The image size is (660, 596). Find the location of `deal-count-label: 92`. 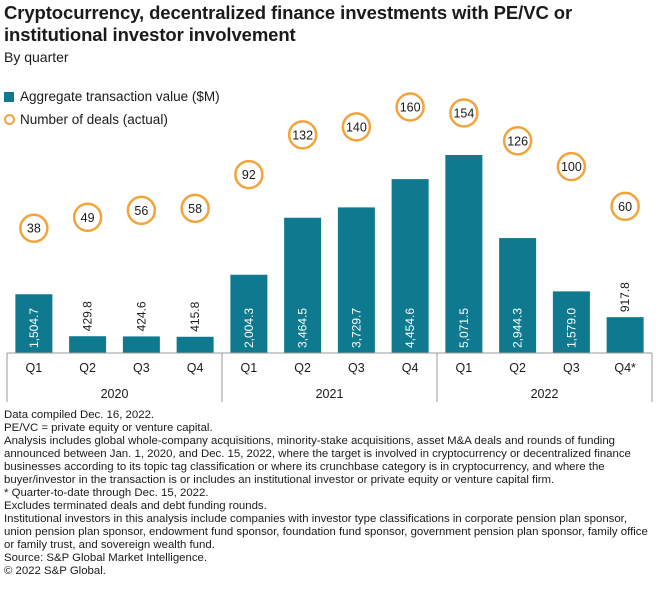

deal-count-label: 92 is located at coordinates (249, 175).